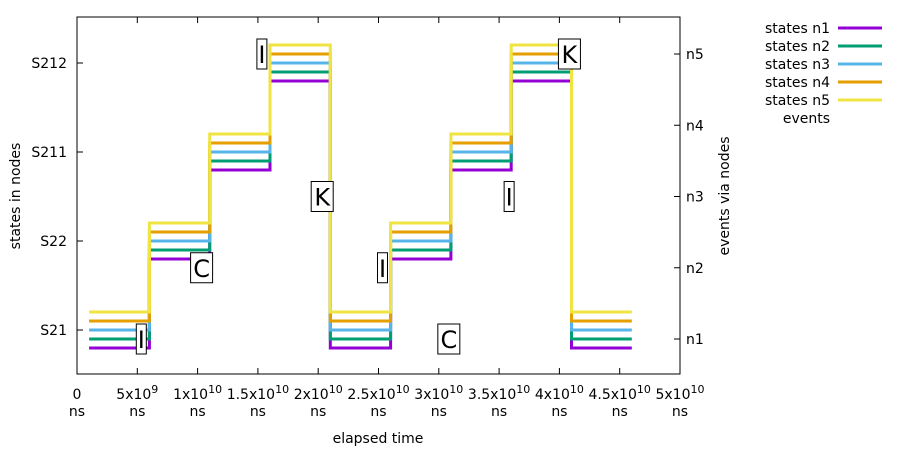 The width and height of the screenshot is (900, 450). I want to click on x-tick-label: 4x10¹⁰, so click(559, 393).